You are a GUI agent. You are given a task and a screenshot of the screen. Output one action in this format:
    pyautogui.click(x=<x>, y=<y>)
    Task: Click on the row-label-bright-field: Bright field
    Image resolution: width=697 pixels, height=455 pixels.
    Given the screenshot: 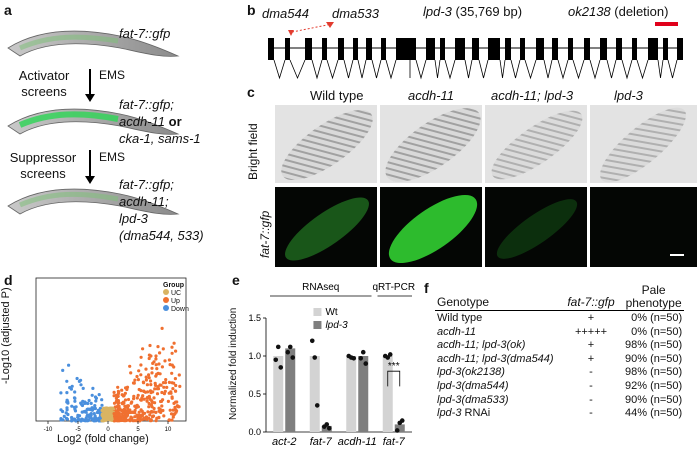 What is the action you would take?
    pyautogui.click(x=253, y=151)
    